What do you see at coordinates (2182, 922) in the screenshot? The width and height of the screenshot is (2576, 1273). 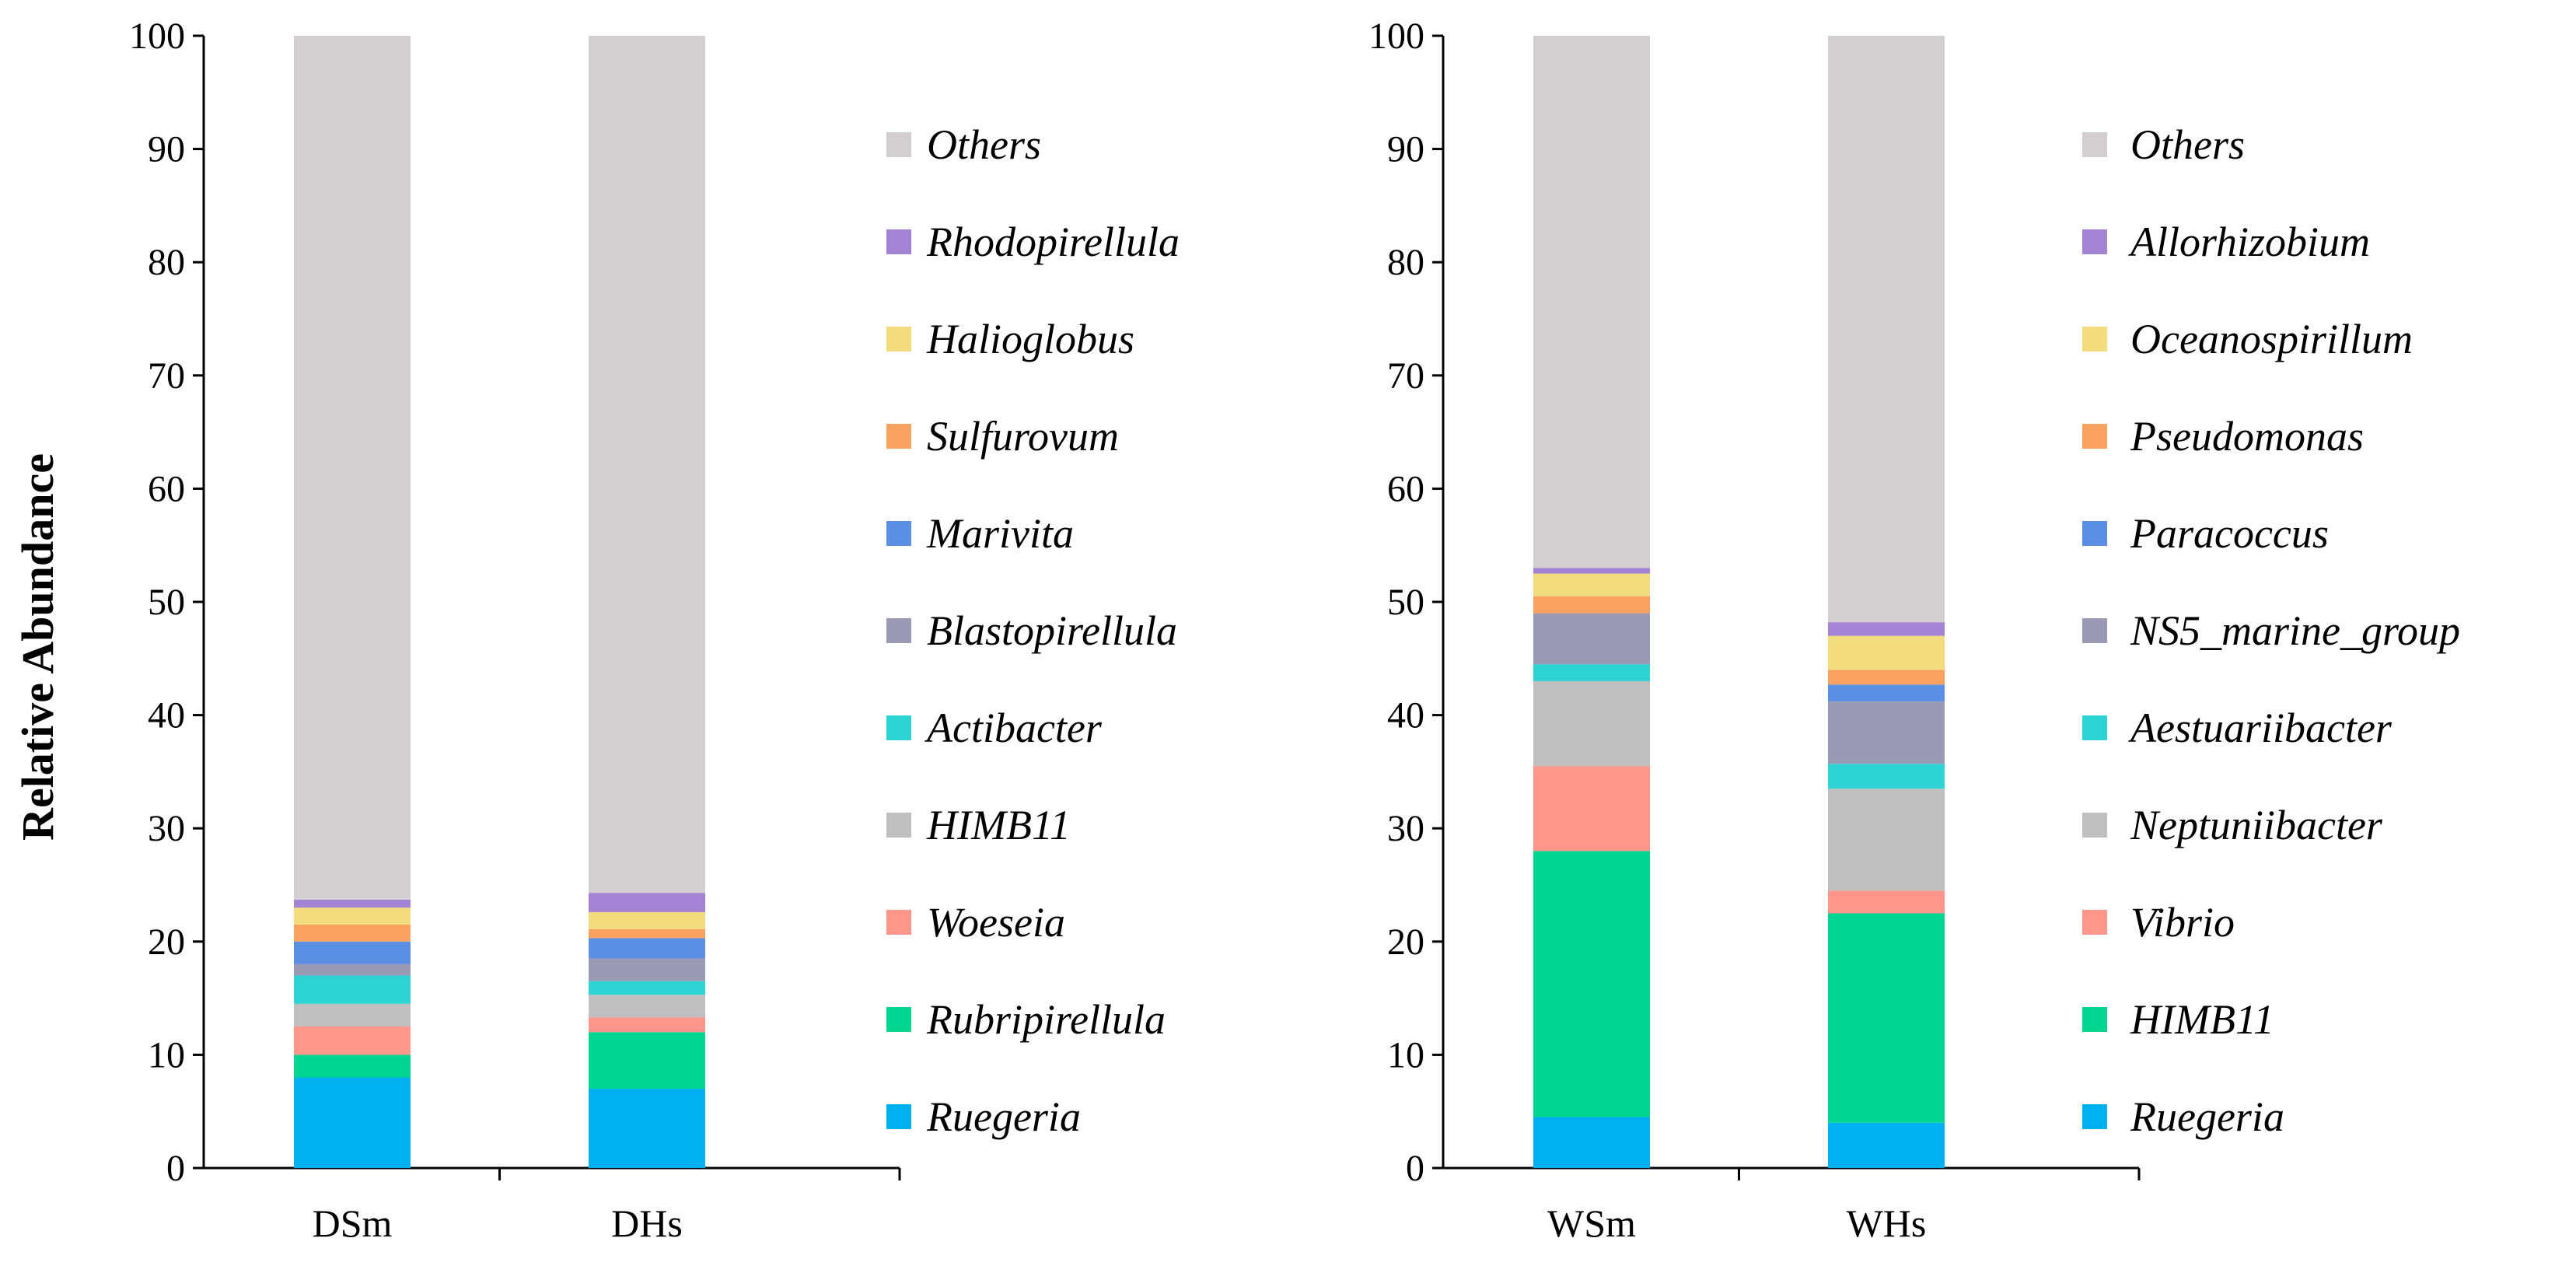 I see `legend-label: Vibrio` at bounding box center [2182, 922].